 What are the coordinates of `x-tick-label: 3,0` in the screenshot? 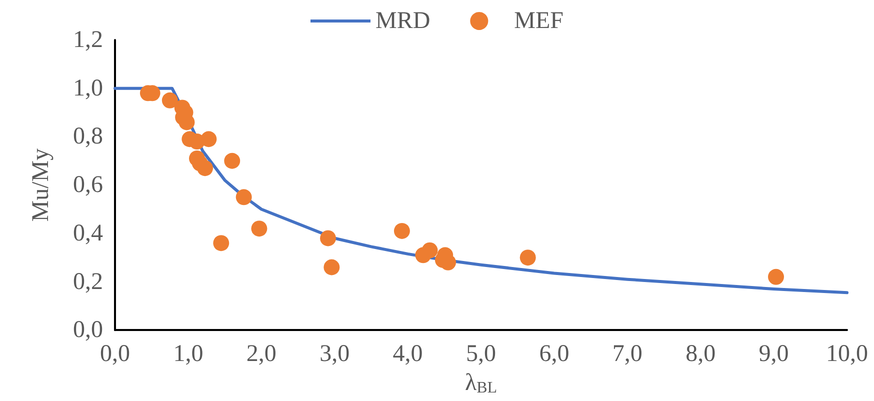 It's located at (335, 354).